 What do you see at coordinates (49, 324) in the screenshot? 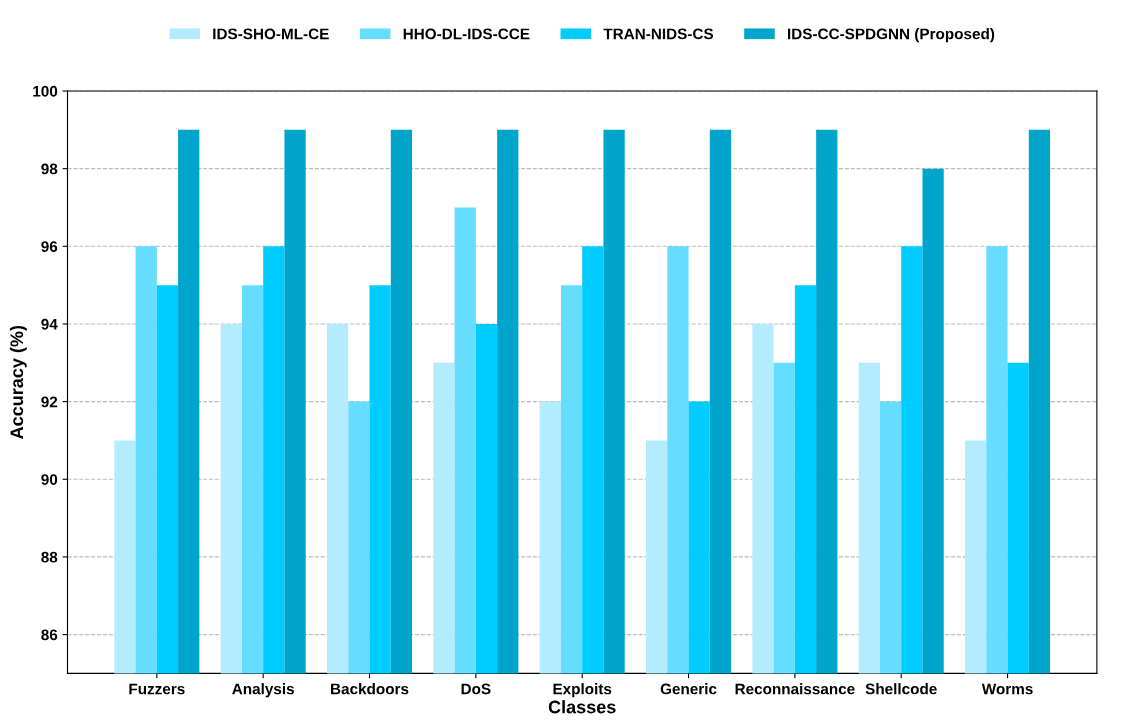
I see `y-tick-label: 94` at bounding box center [49, 324].